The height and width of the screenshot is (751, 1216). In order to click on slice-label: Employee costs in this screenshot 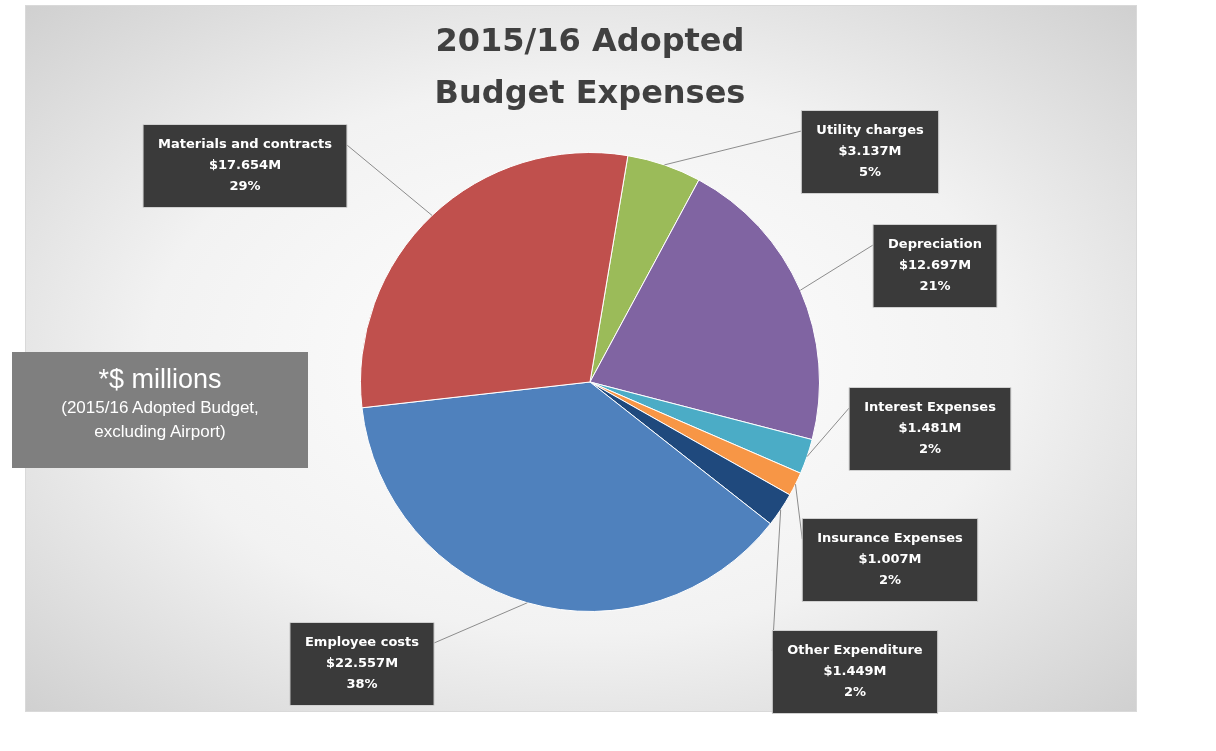, I will do `click(362, 642)`.